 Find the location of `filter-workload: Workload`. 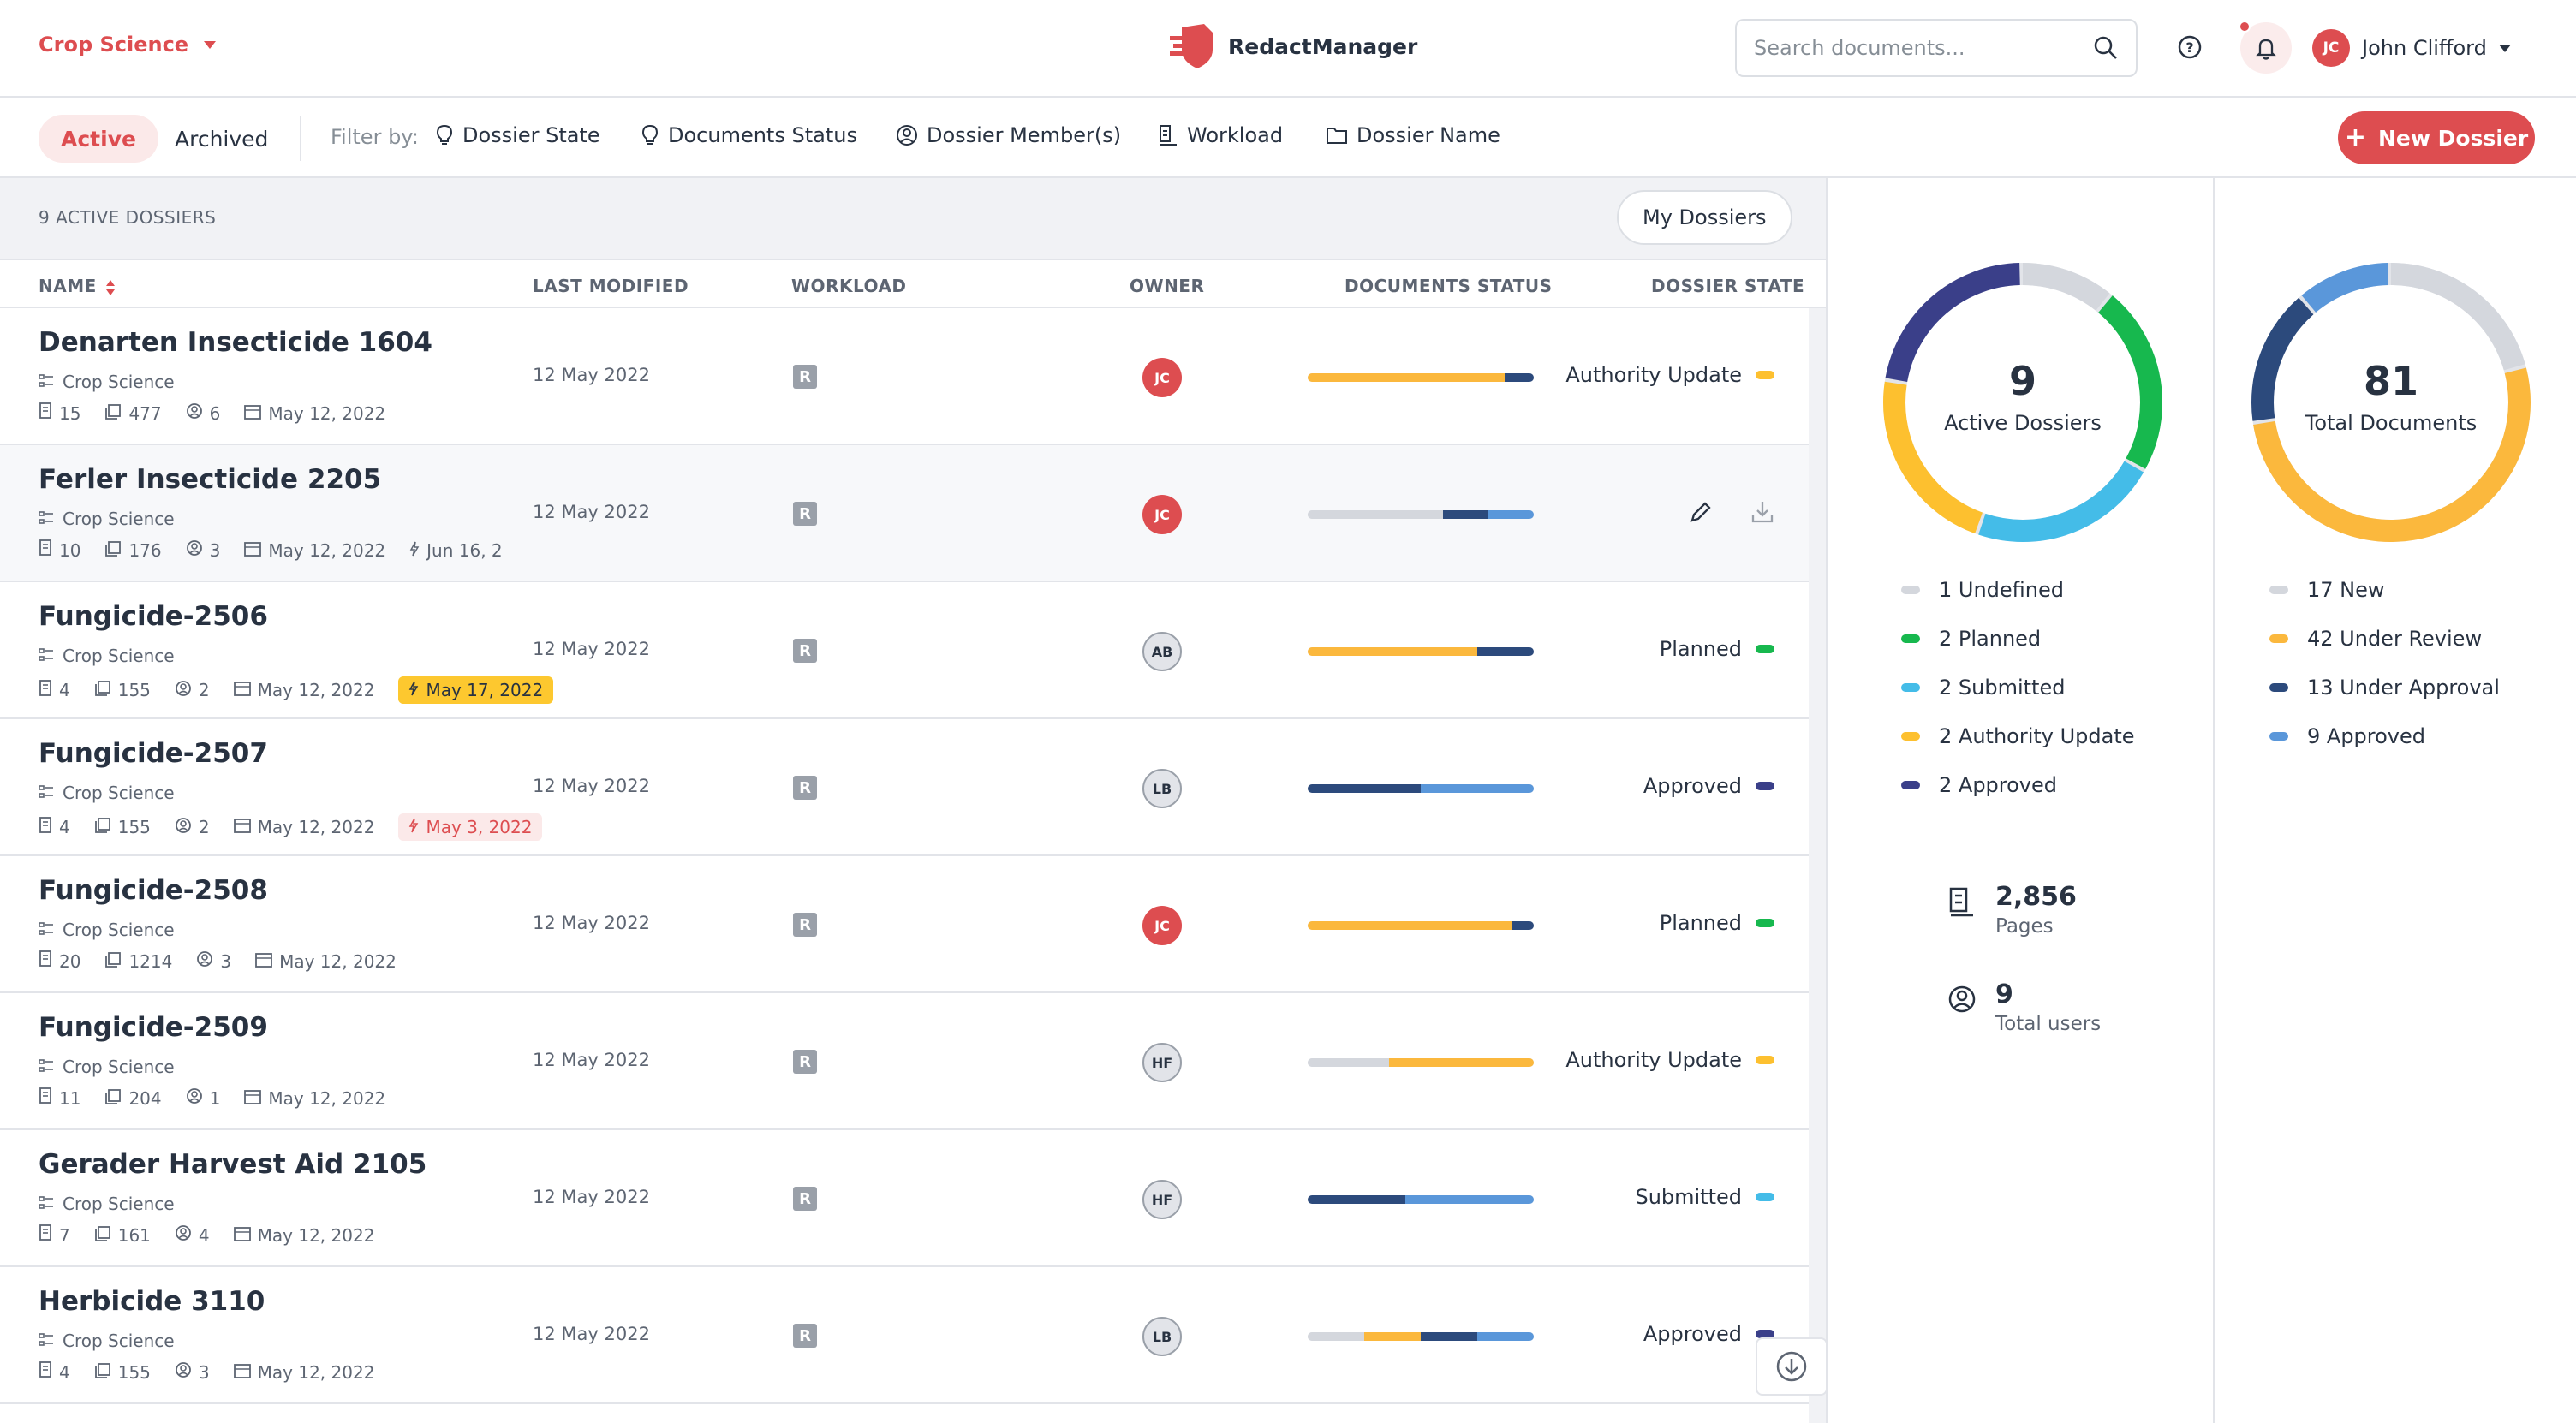

filter-workload: Workload is located at coordinates (1220, 135).